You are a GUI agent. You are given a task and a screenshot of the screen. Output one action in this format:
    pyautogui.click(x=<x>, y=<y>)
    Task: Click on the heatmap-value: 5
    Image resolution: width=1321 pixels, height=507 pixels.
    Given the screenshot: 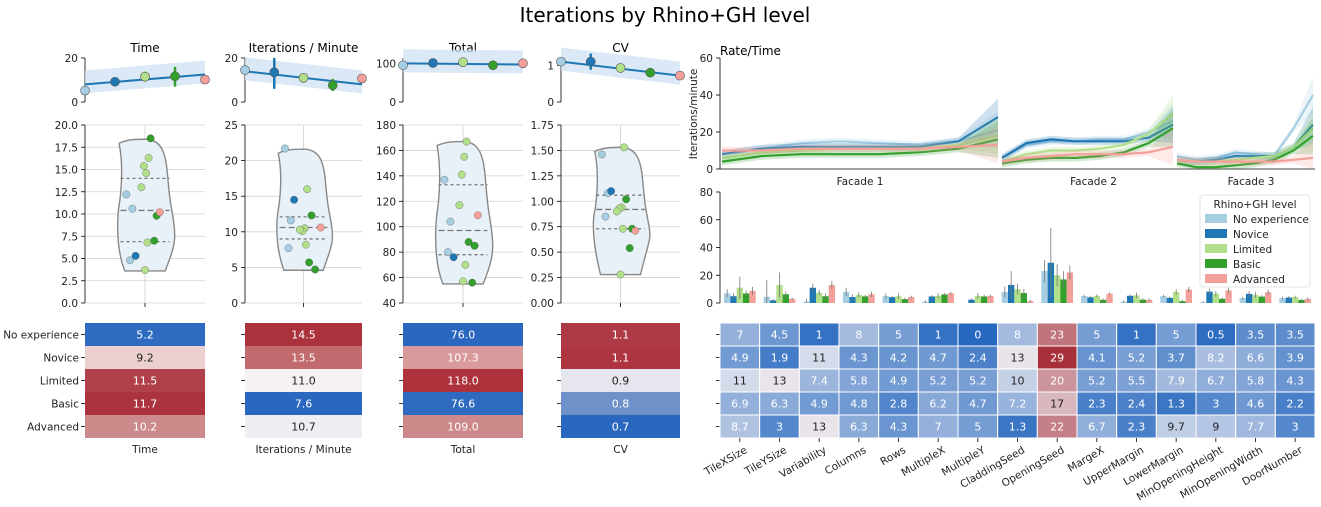 What is the action you would take?
    pyautogui.click(x=977, y=427)
    